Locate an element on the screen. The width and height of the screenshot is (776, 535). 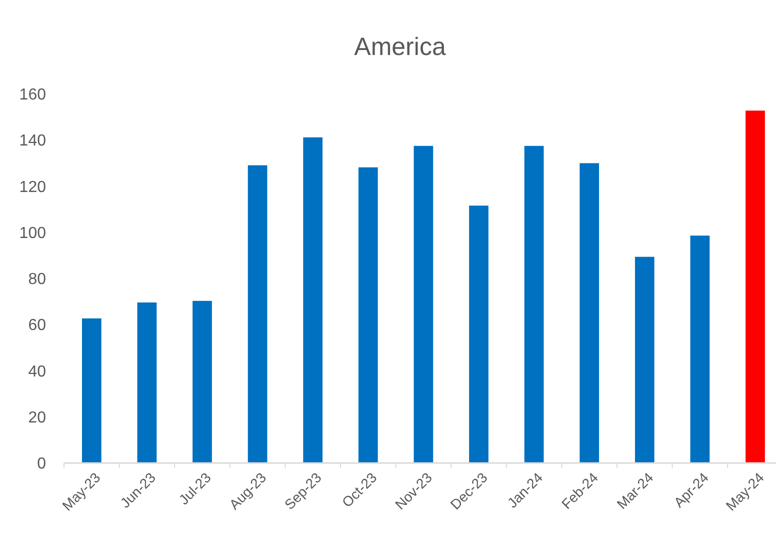
y-tick-label: 20 is located at coordinates (37, 417).